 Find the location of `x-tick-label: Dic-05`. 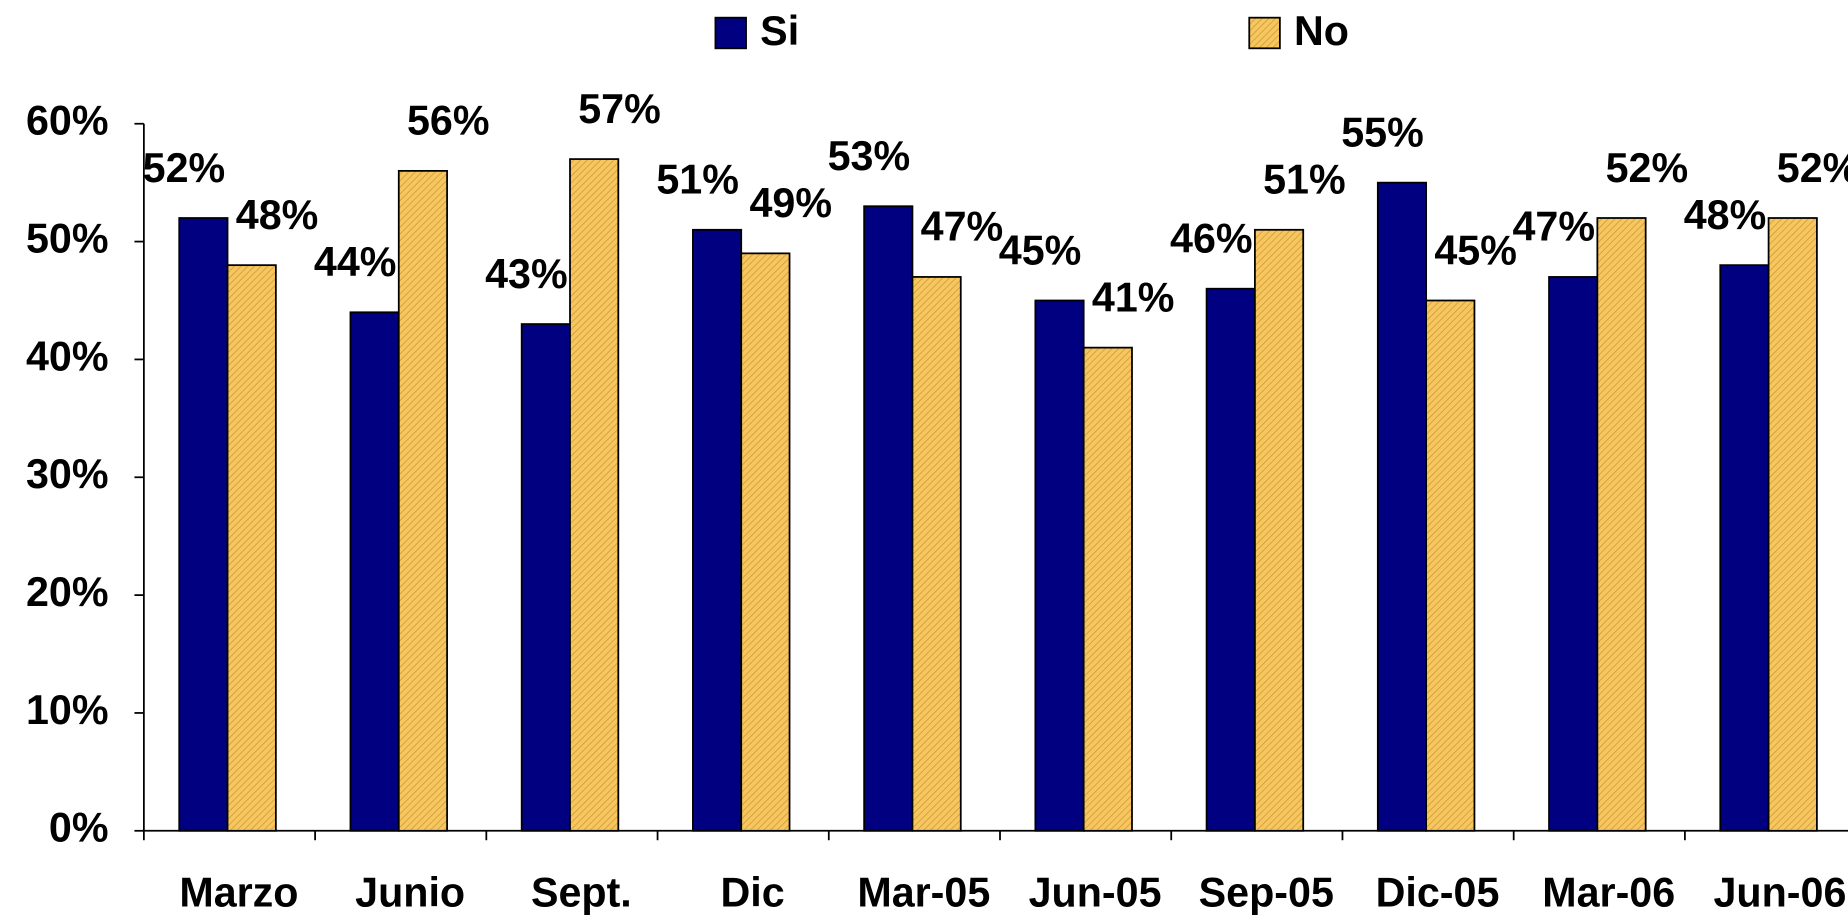

x-tick-label: Dic-05 is located at coordinates (1438, 893).